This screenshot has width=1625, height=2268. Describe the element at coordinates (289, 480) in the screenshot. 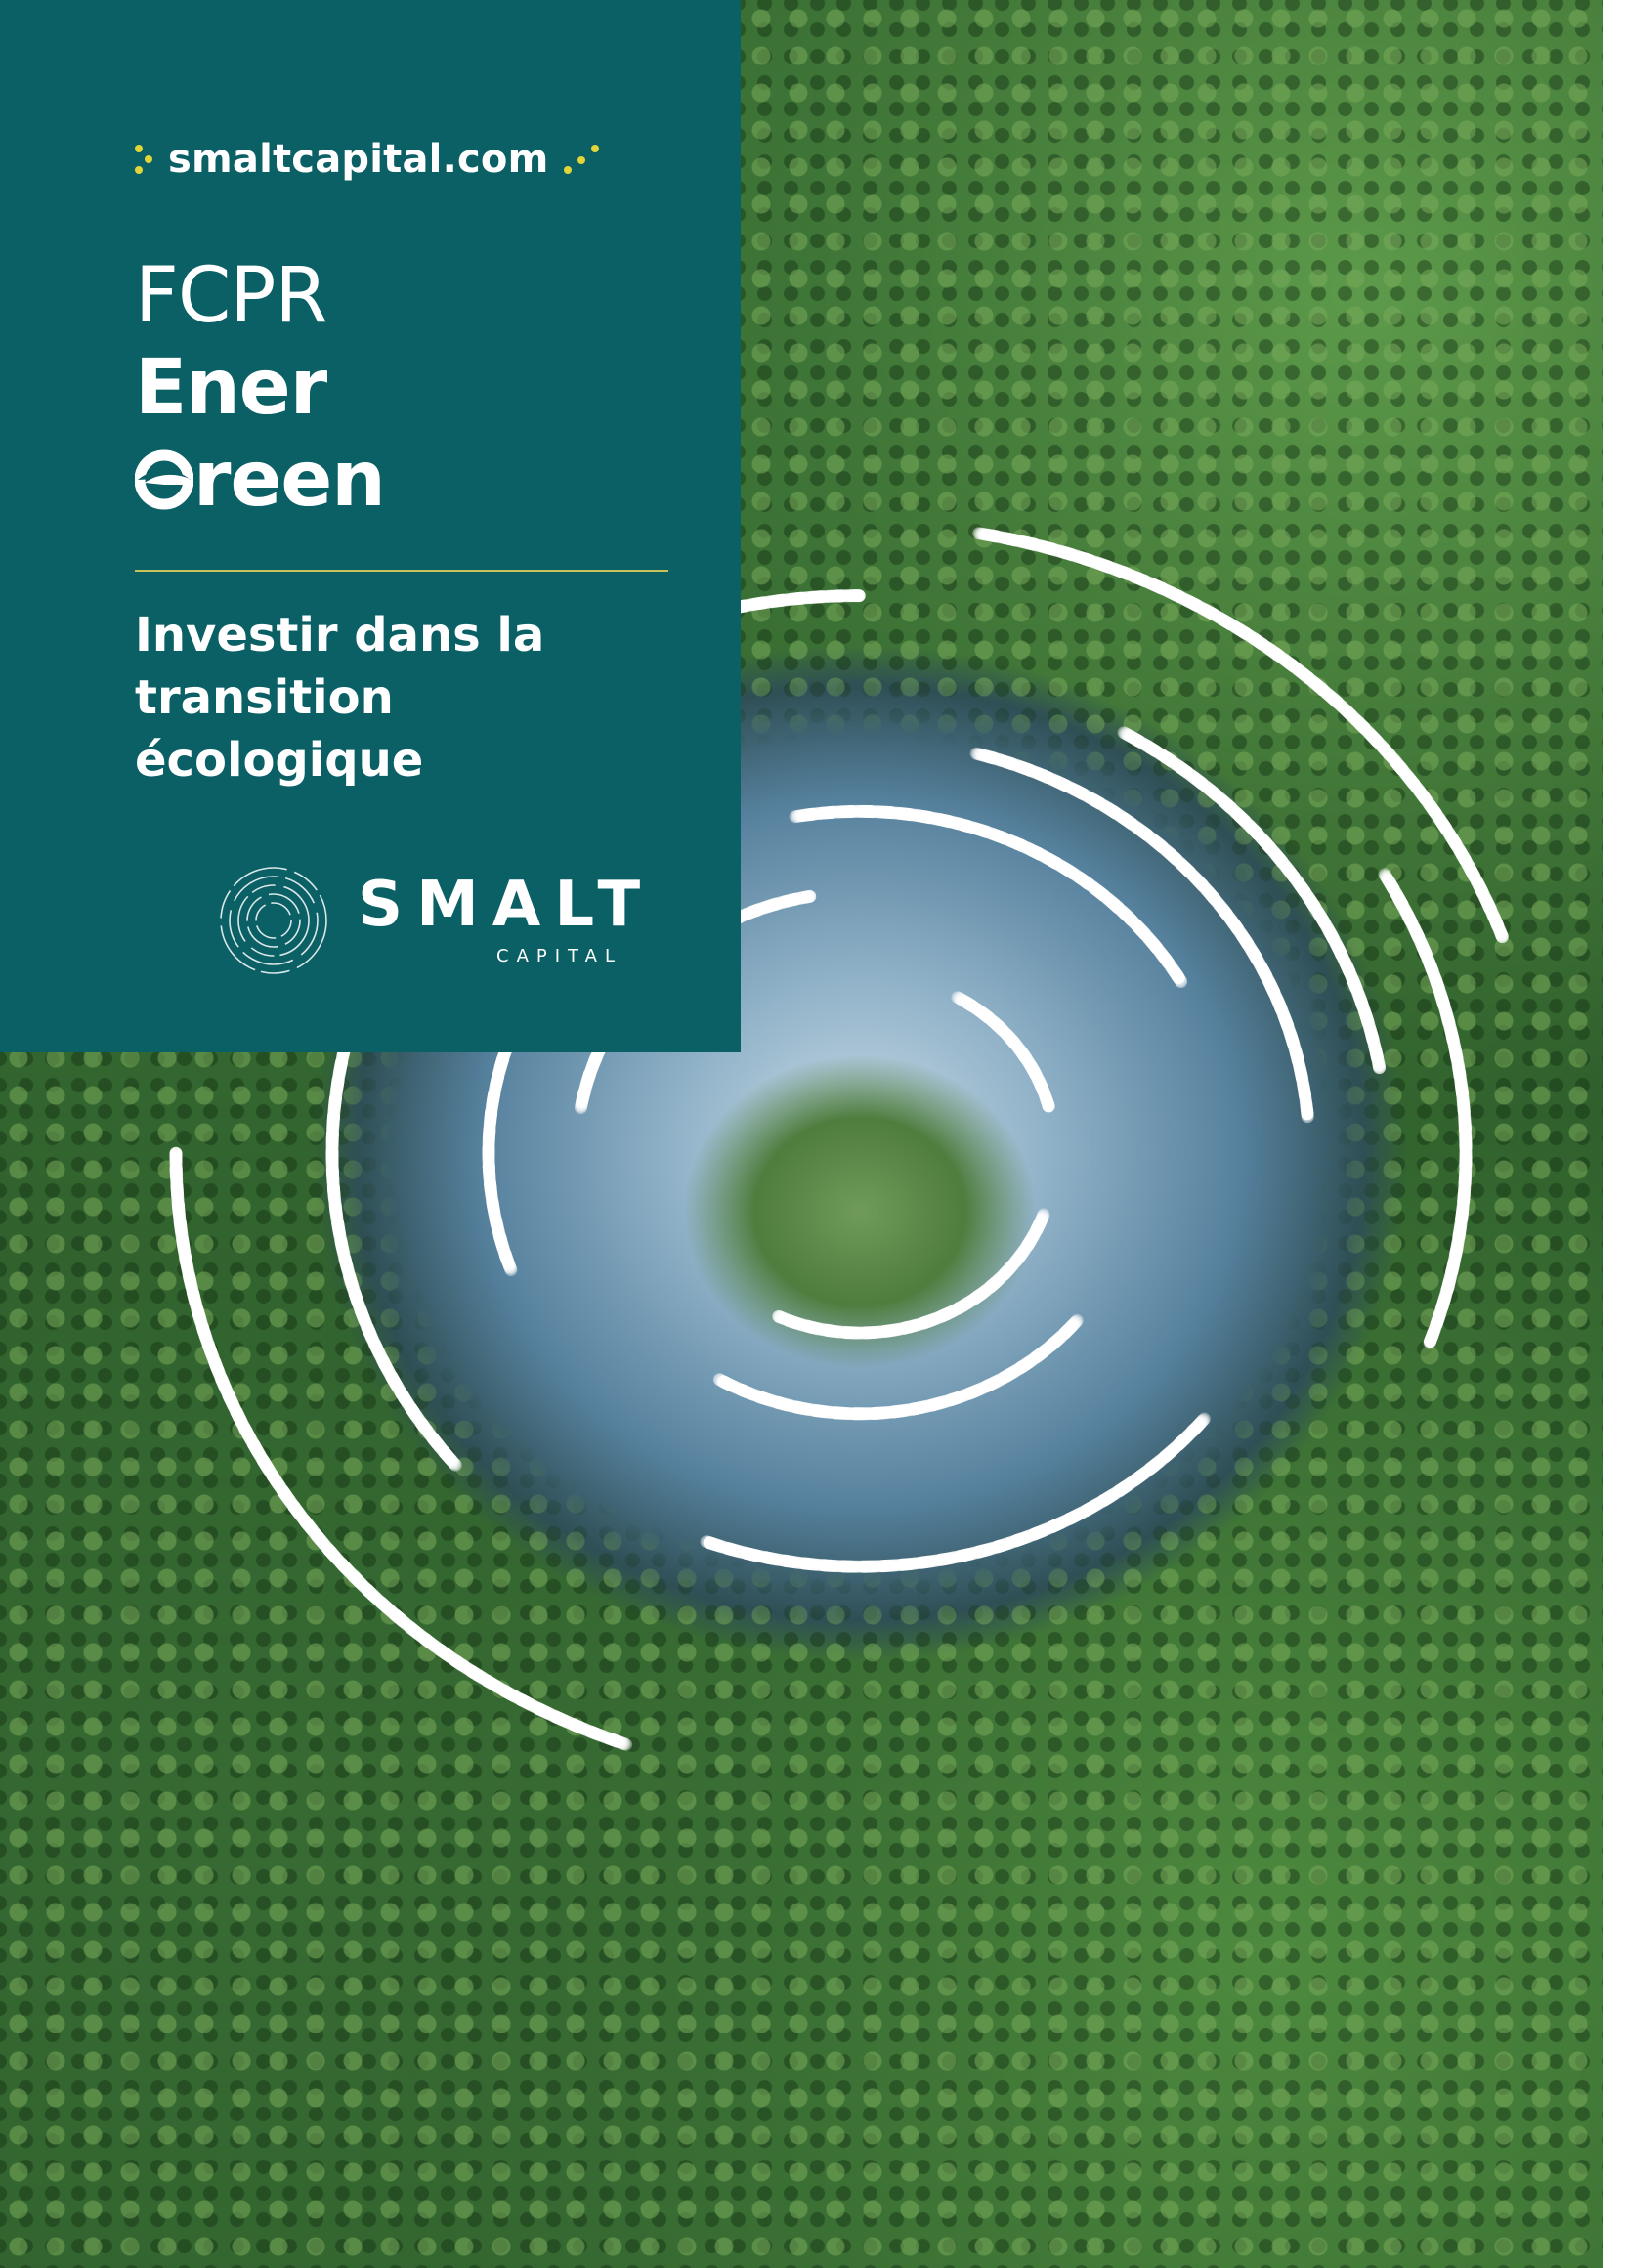

I see `title-green-suffix: reen` at that location.